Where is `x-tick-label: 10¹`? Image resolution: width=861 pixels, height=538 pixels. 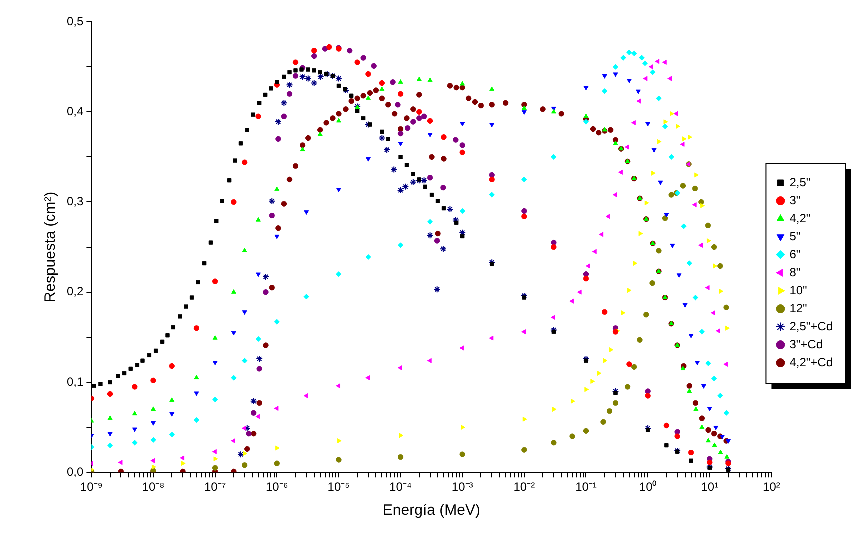 x-tick-label: 10¹ is located at coordinates (710, 487).